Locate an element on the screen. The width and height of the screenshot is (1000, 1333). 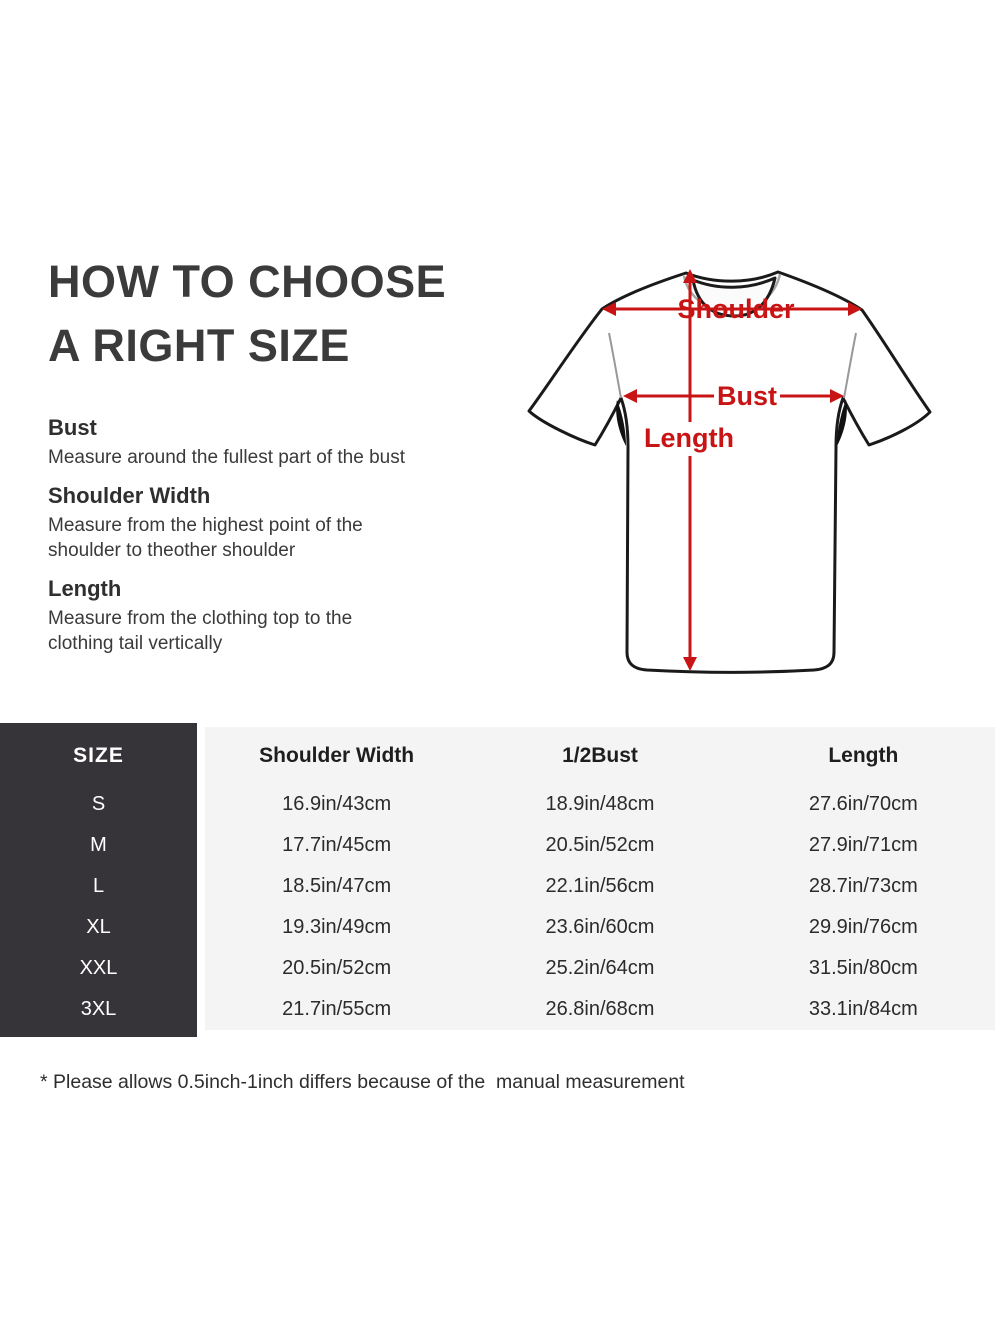
size-column: SIZE S M L XL XXL 3XL is located at coordinates (98, 880).